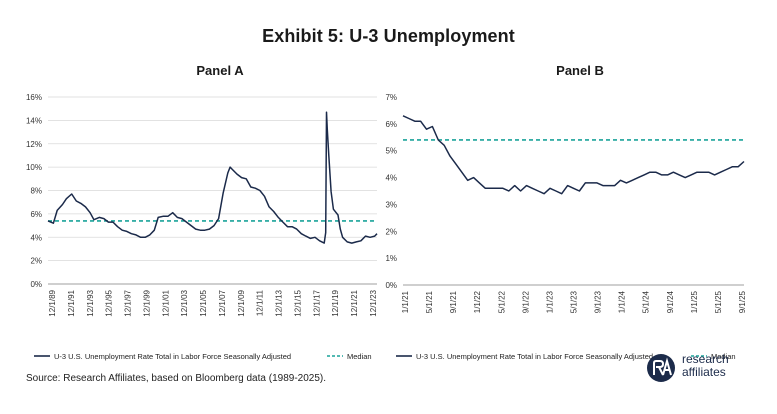  Describe the element at coordinates (354, 302) in the screenshot. I see `panel-a-x-tick-label: 12/1/21` at that location.